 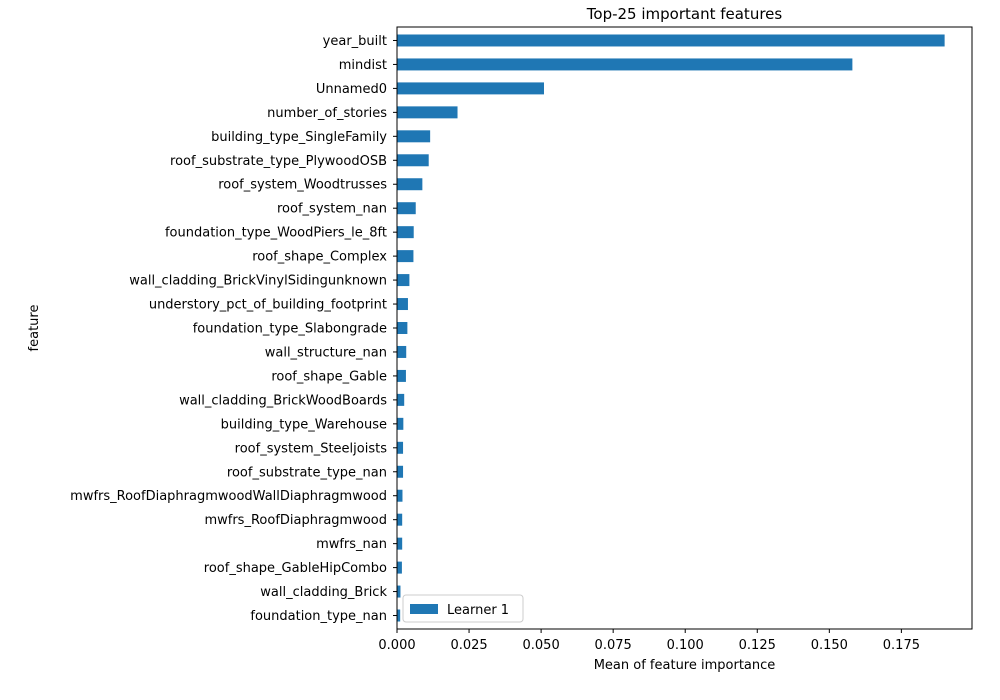 I want to click on y-tick-label-building-type-singlefamily: building_type_SingleFamily, so click(x=299, y=137).